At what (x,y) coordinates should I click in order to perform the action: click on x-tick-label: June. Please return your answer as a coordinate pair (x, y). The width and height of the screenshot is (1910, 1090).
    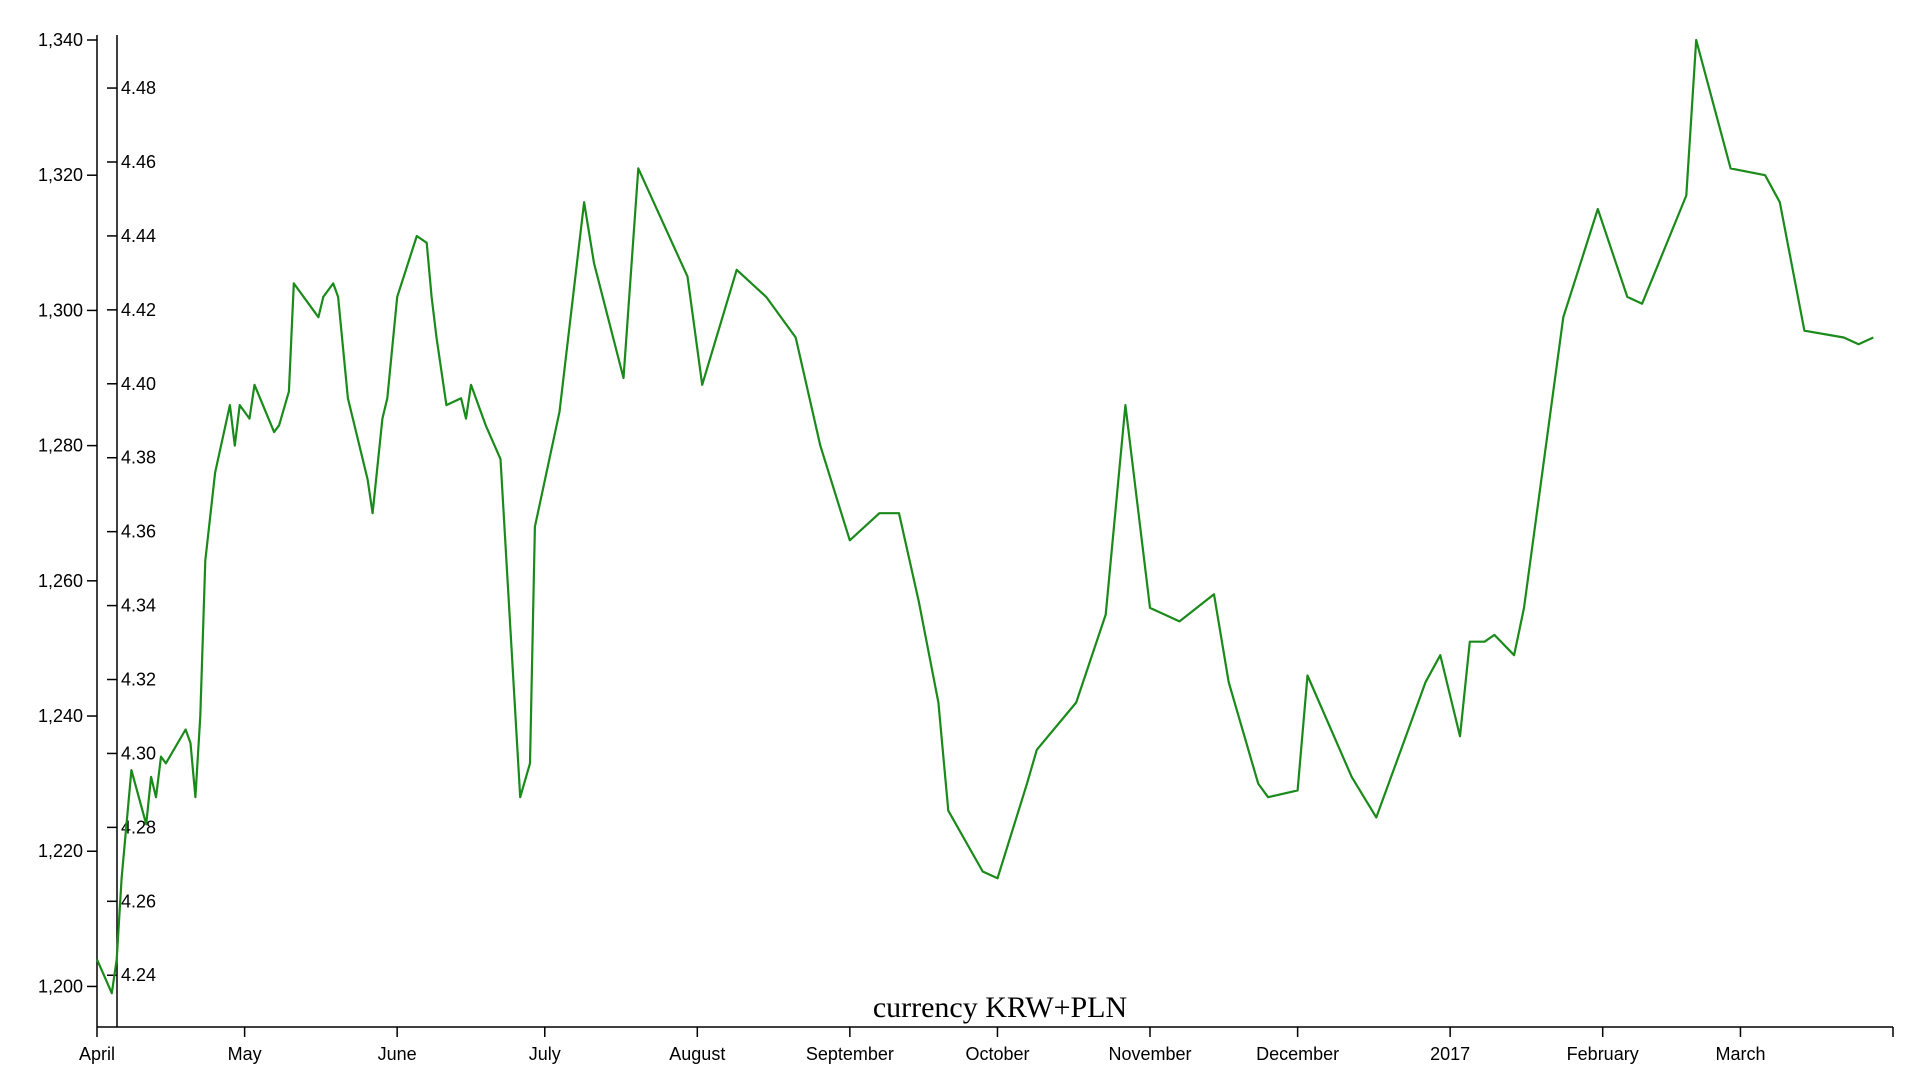
    Looking at the image, I should click on (397, 1054).